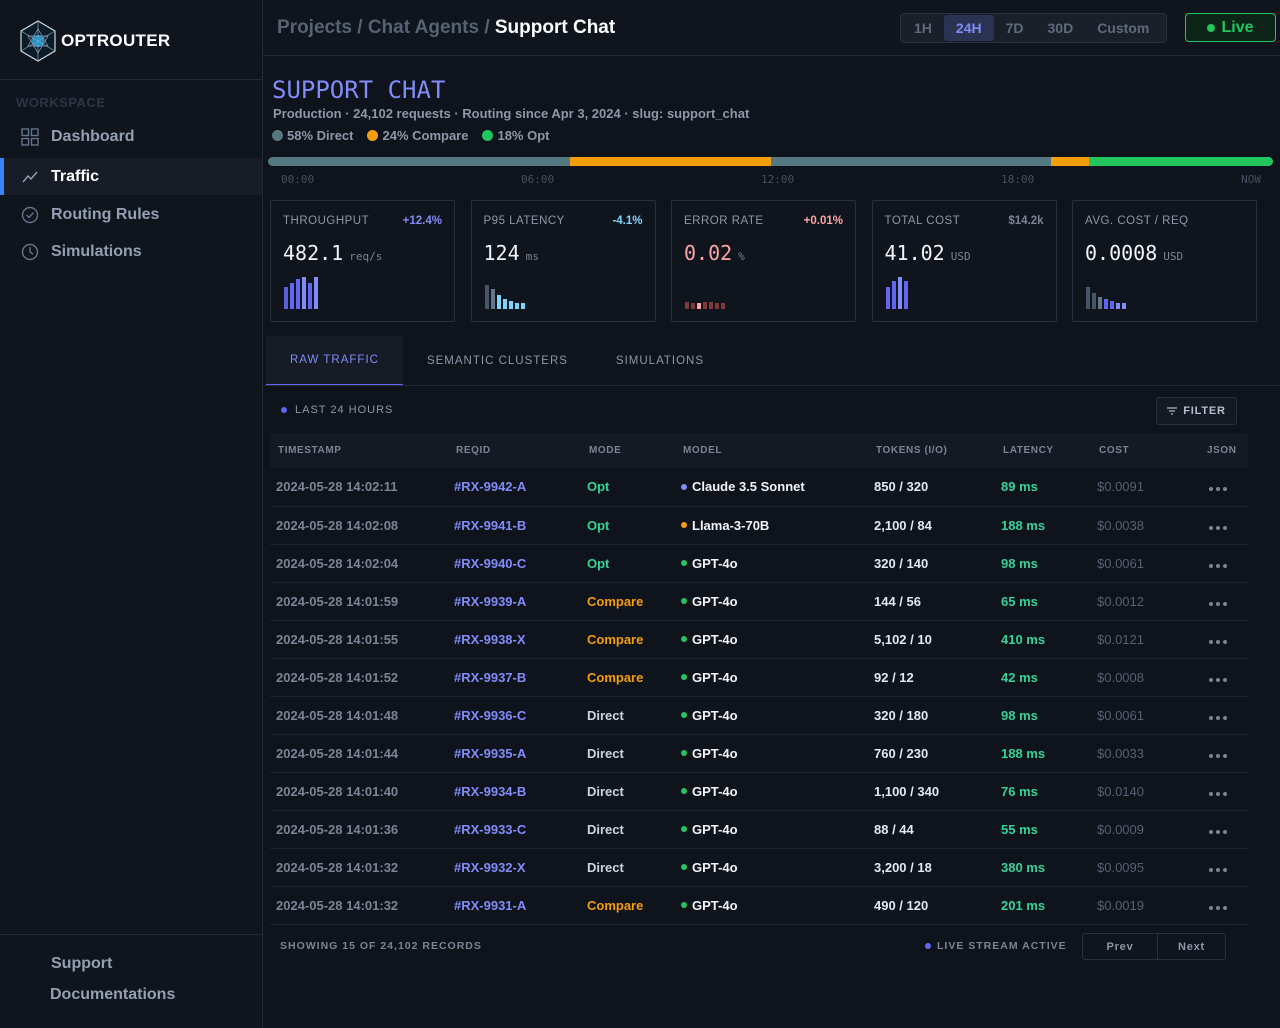 The image size is (1280, 1028). What do you see at coordinates (131, 136) in the screenshot?
I see `nav-item: Dashboard` at bounding box center [131, 136].